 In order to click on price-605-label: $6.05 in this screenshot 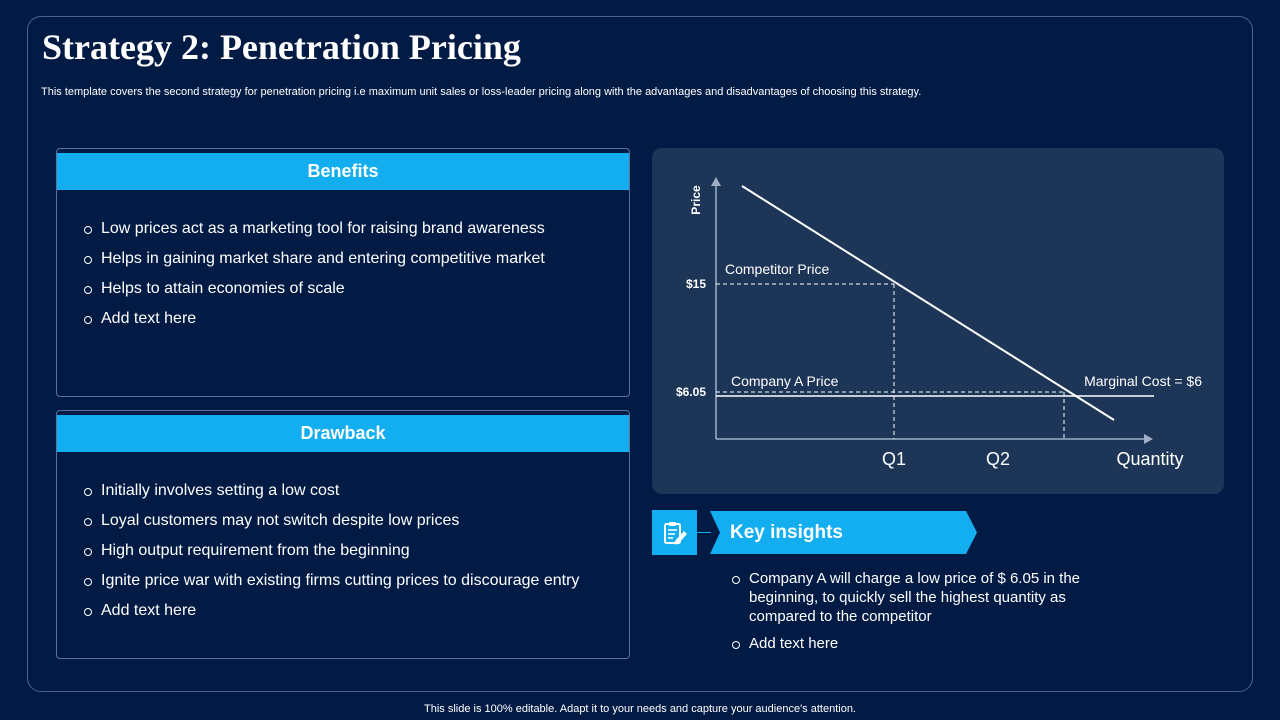, I will do `click(691, 392)`.